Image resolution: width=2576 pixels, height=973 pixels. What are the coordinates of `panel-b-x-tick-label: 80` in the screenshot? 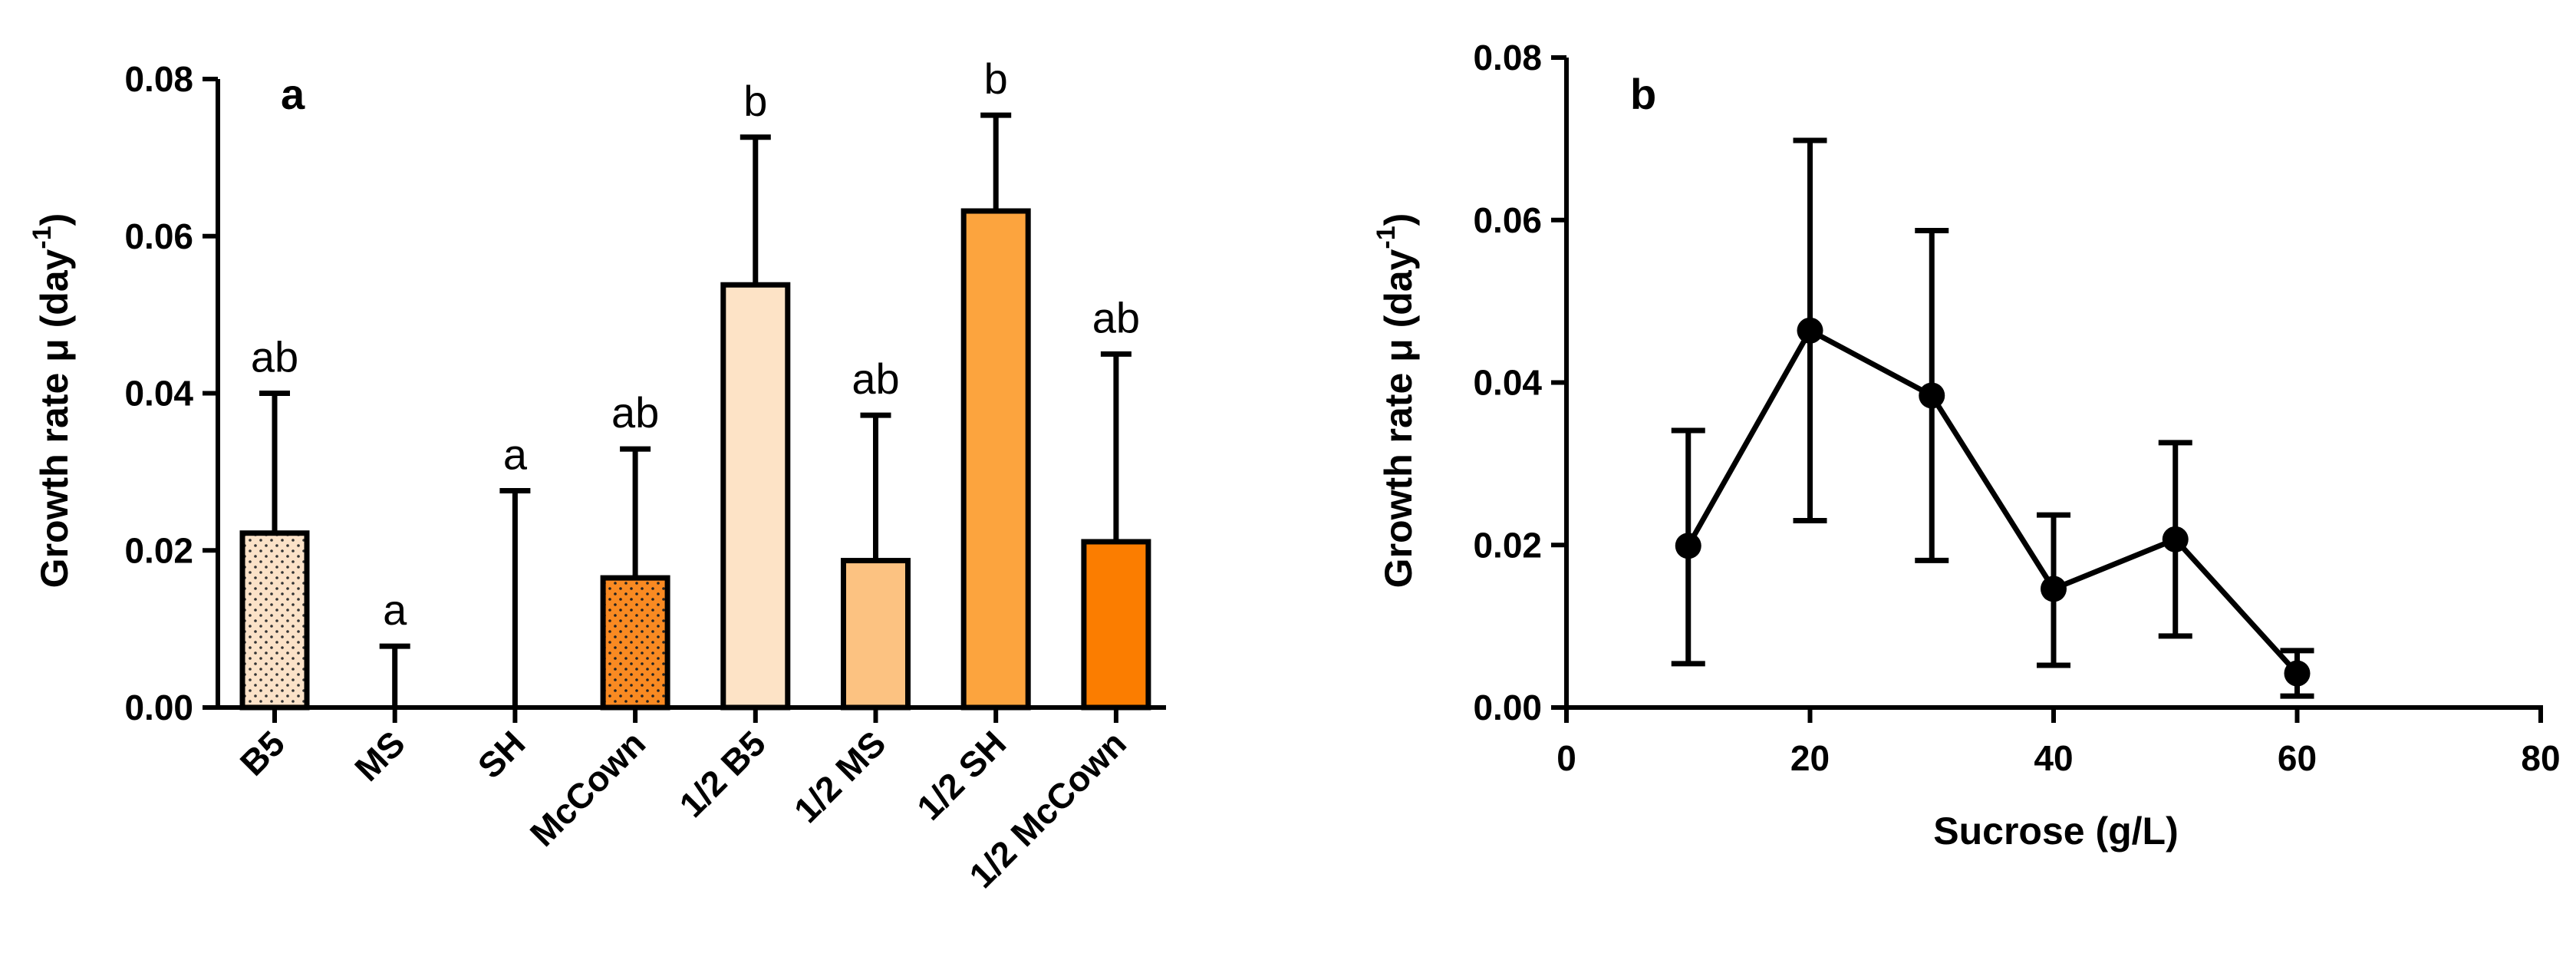 It's located at (2540, 758).